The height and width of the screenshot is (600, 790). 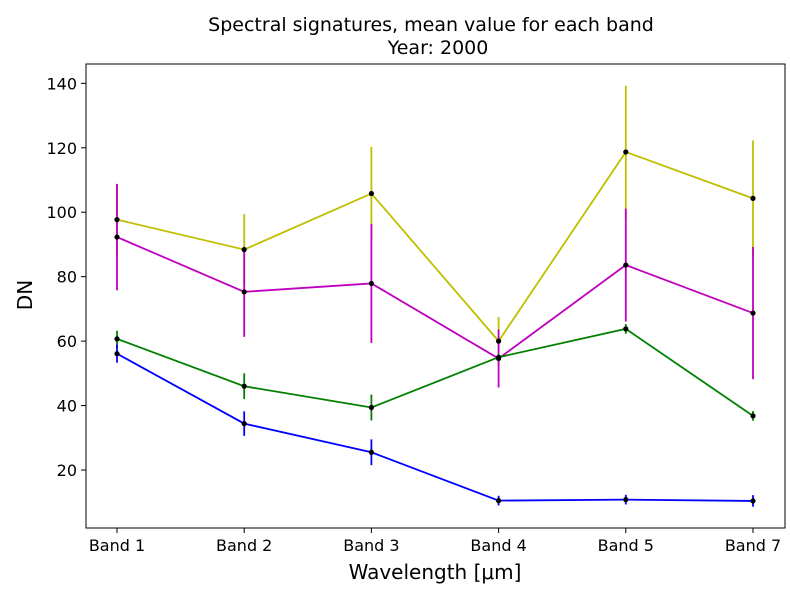 What do you see at coordinates (626, 545) in the screenshot?
I see `x-tick-label: Band 5` at bounding box center [626, 545].